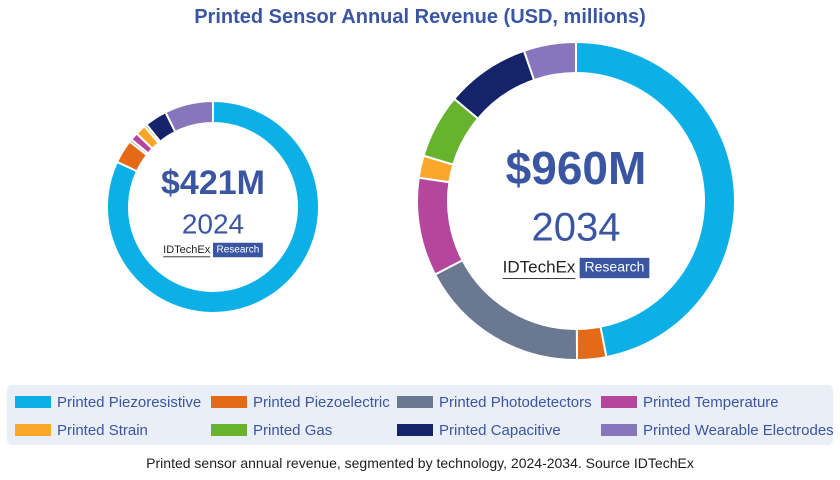  I want to click on legend-label: Printed Piezoelectric, so click(321, 402).